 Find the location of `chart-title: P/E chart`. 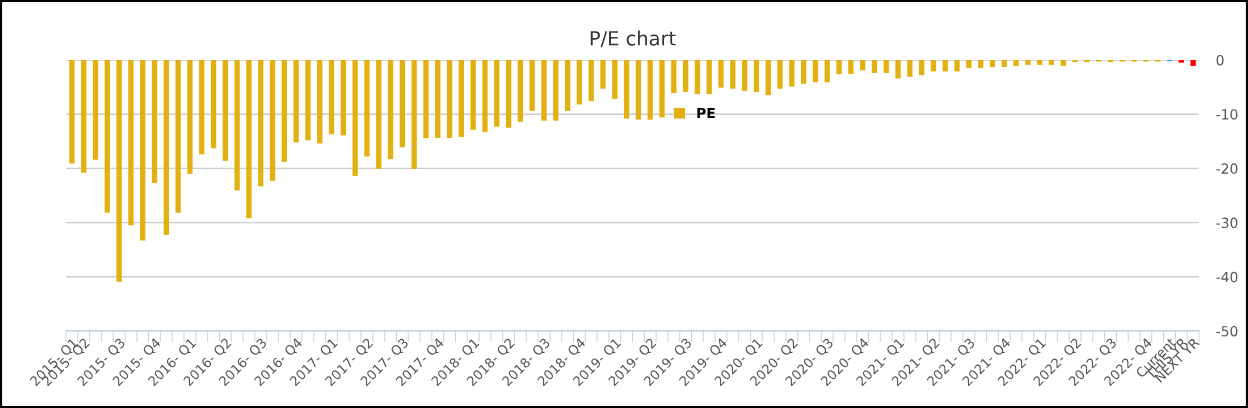

chart-title: P/E chart is located at coordinates (633, 39).